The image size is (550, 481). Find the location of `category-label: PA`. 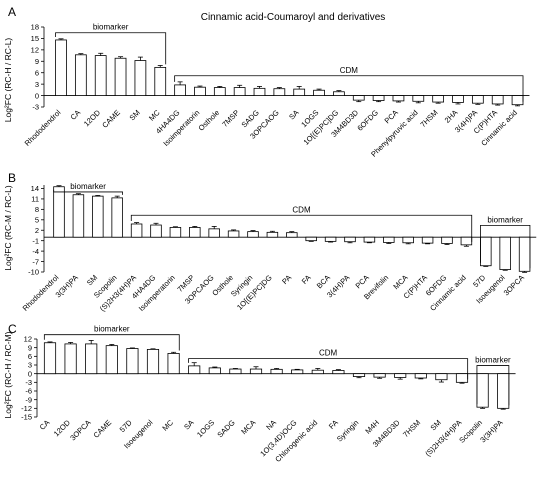

category-label: PA is located at coordinates (286, 279).